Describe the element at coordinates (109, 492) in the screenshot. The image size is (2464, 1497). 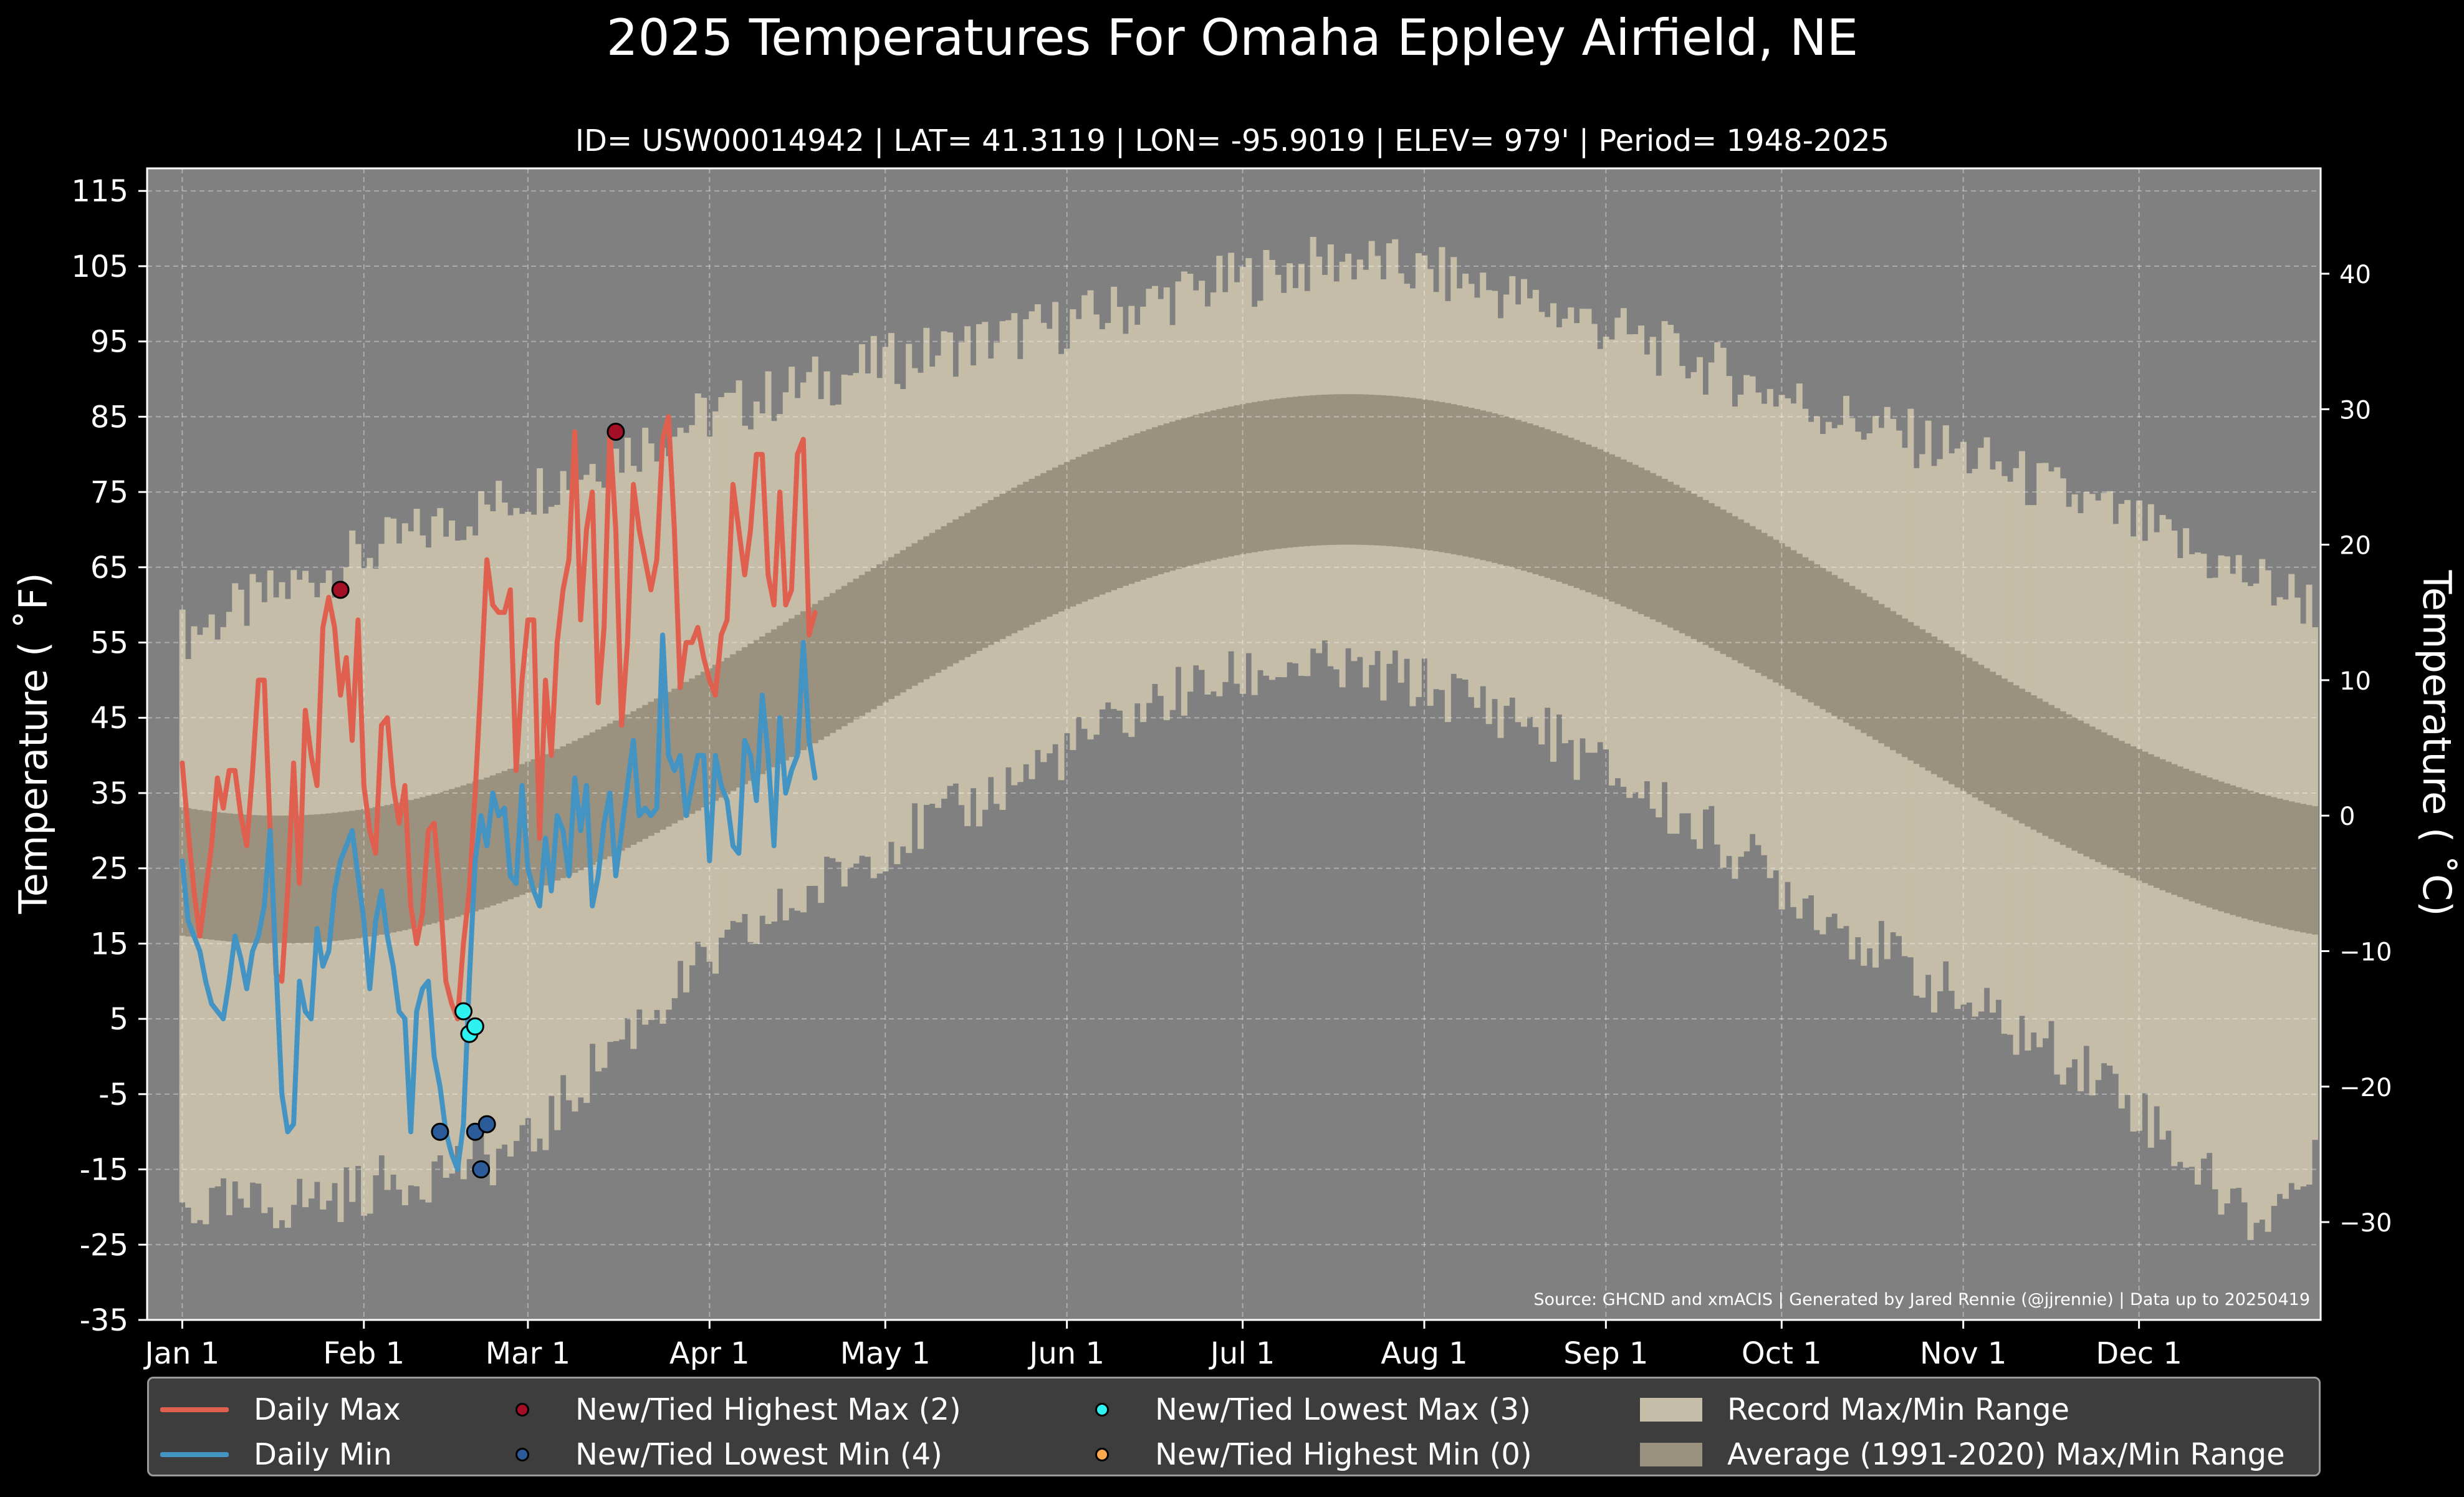
I see `y-tick-label: 75` at that location.